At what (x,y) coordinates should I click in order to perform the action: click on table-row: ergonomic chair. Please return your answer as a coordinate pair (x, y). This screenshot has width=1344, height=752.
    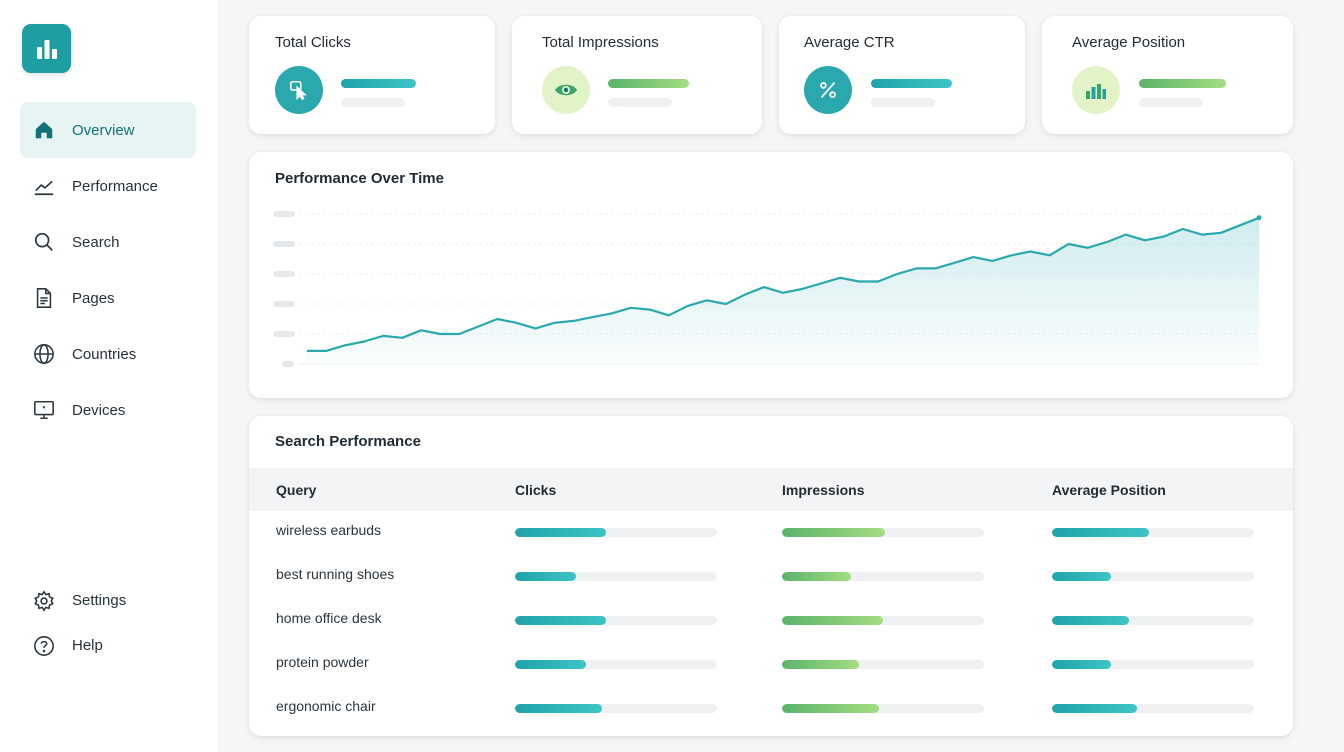
    Looking at the image, I should click on (771, 707).